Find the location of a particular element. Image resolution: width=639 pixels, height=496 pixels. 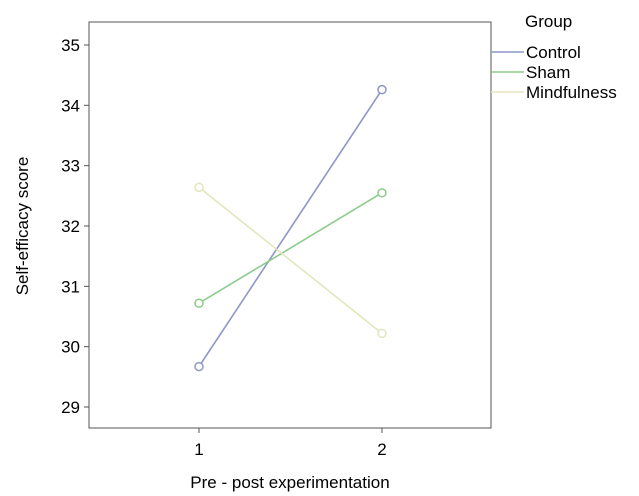

legend-label-mindfulness: Mindfulness is located at coordinates (571, 92).